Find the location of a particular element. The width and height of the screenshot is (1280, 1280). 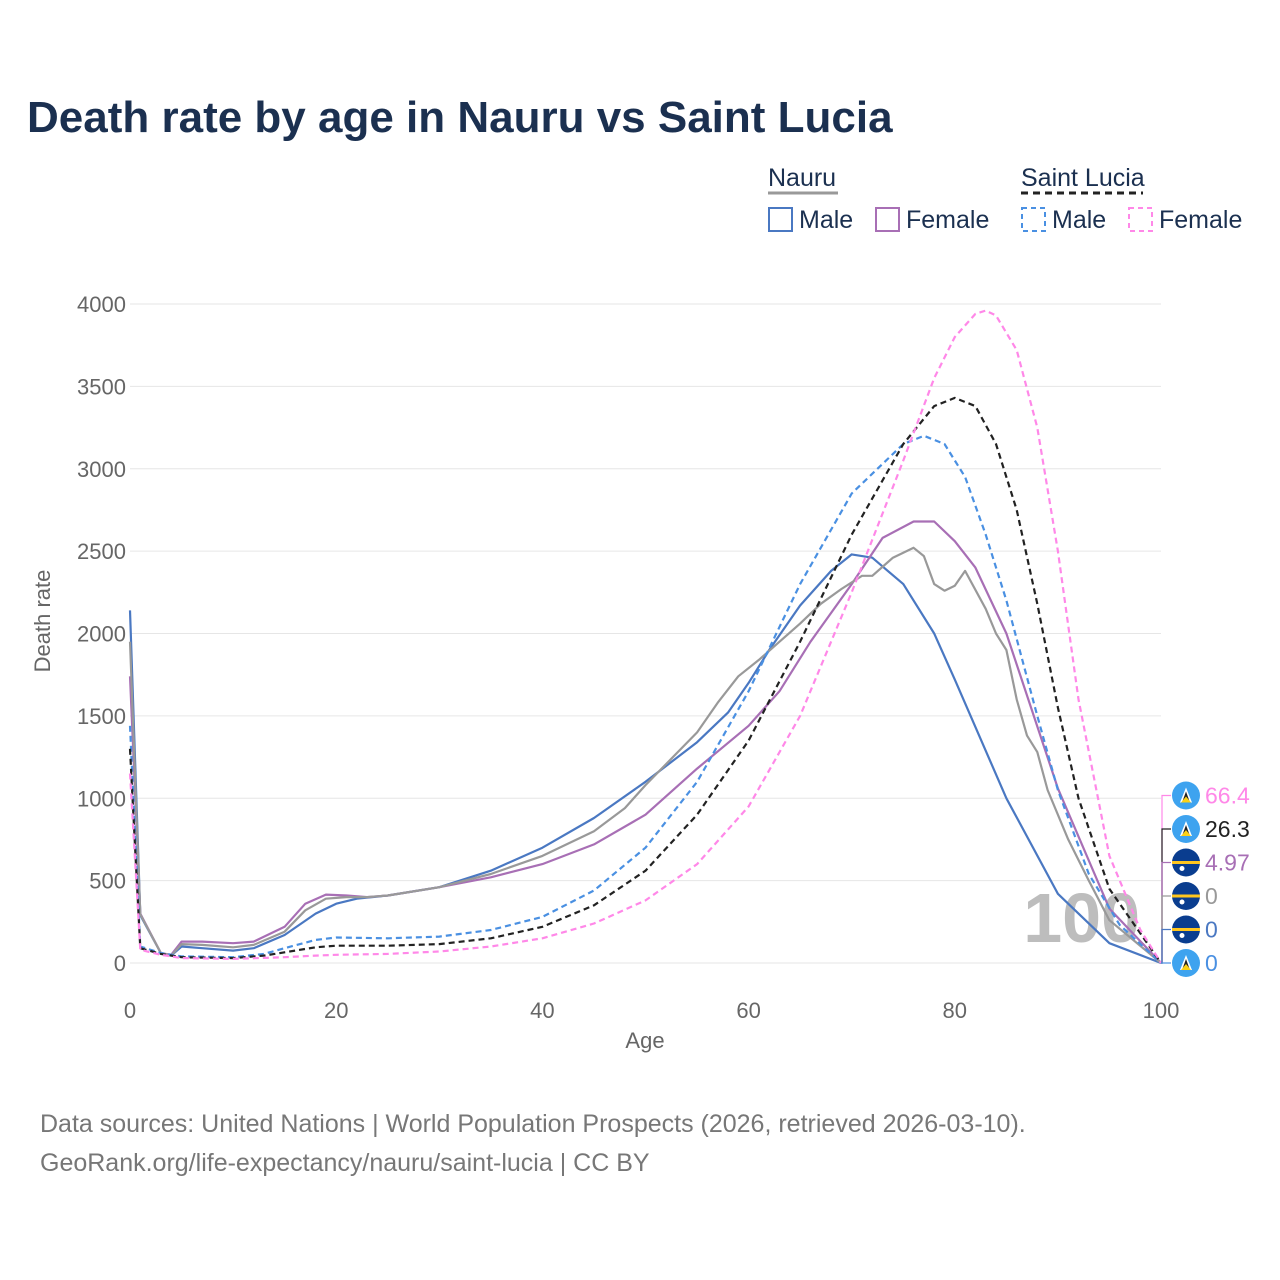

end-label-saint-lucia-male: 0 is located at coordinates (1211, 963).